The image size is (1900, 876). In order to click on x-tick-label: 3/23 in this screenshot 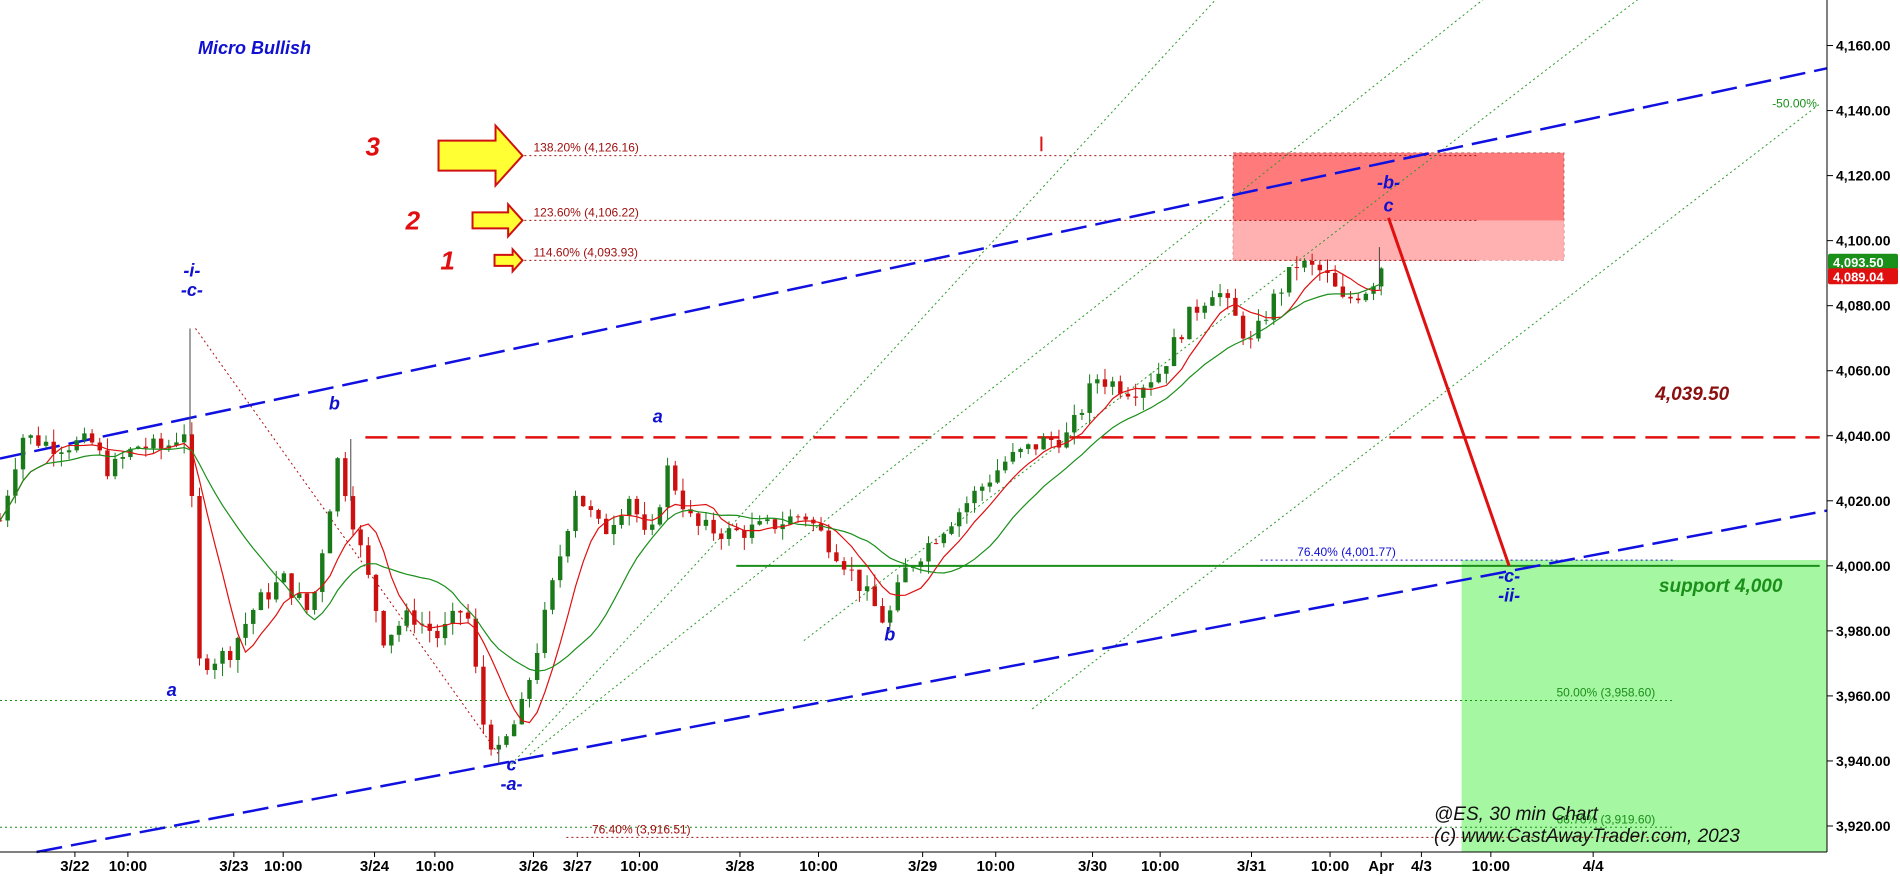, I will do `click(233, 866)`.